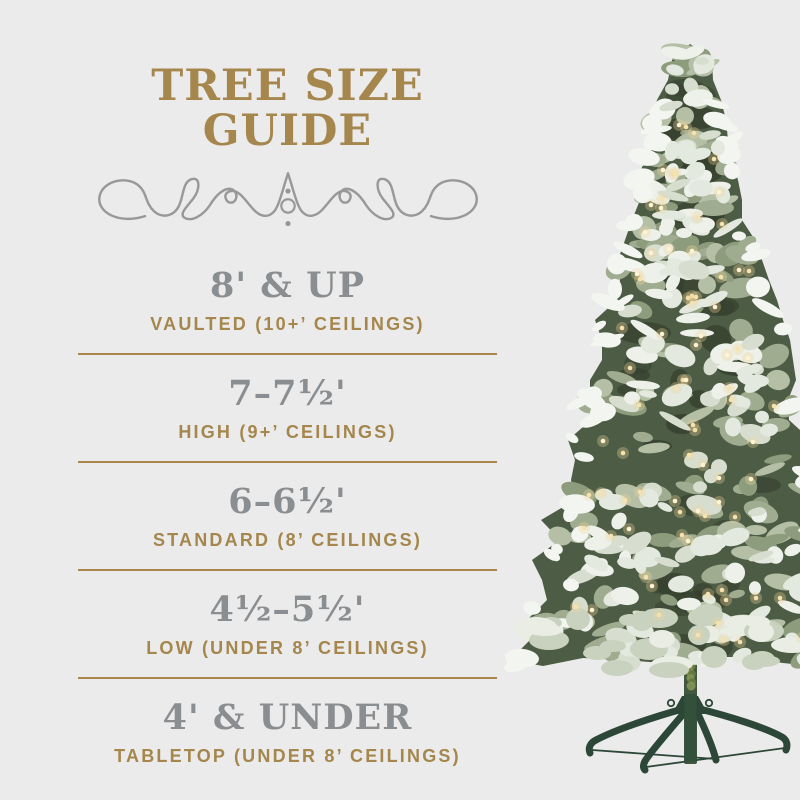 Image resolution: width=800 pixels, height=800 pixels. What do you see at coordinates (287, 286) in the screenshot?
I see `size-range: 8' & UP` at bounding box center [287, 286].